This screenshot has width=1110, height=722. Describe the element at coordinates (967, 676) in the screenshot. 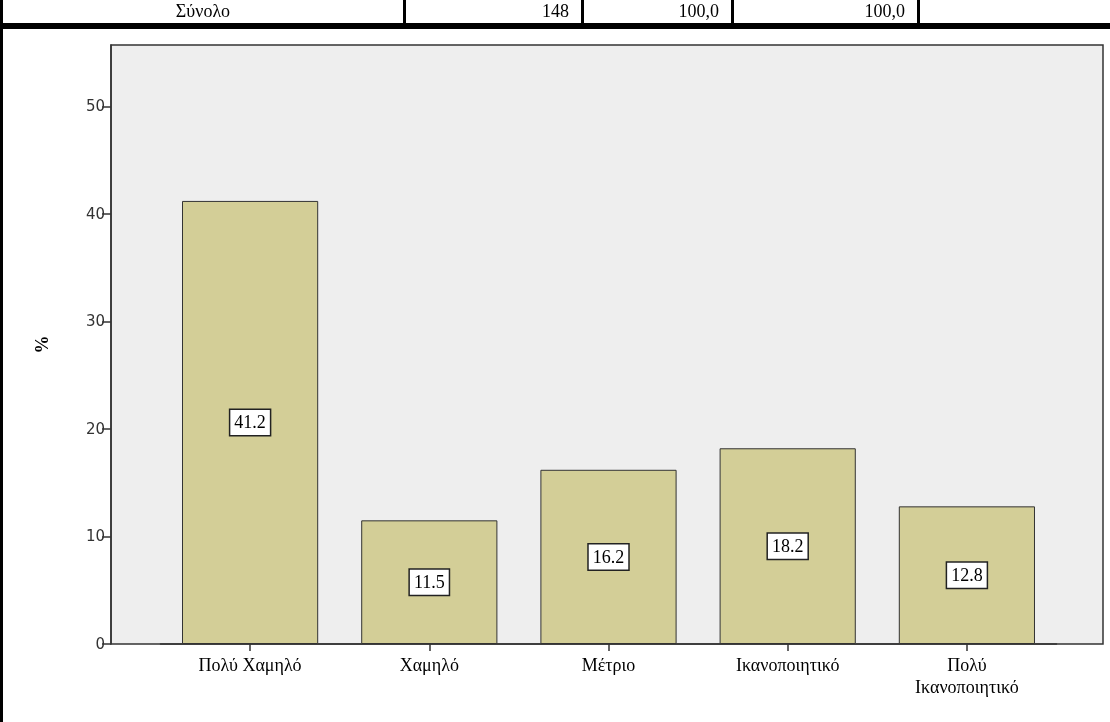

I see `x-tick-label: Πολύ Ικανοποιητικό` at that location.